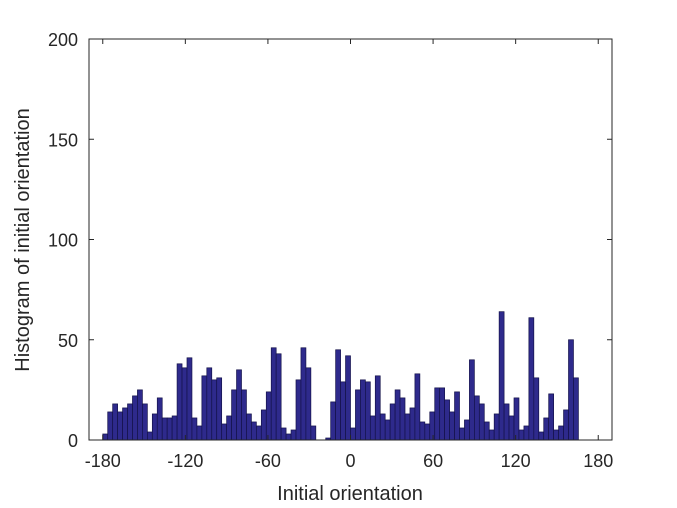 The height and width of the screenshot is (508, 677). I want to click on y-tick-label: 0, so click(73, 441).